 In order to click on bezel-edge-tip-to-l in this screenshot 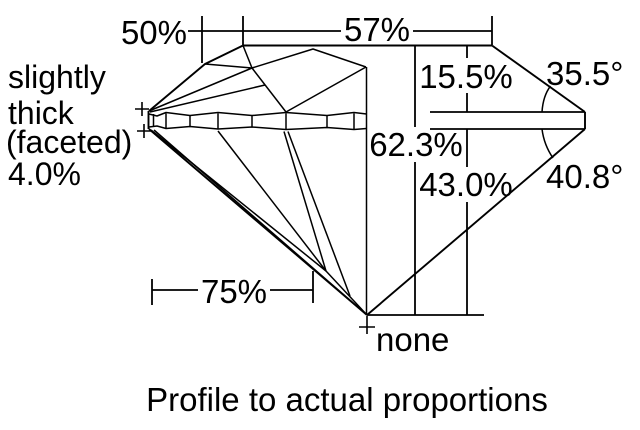, I will do `click(200, 89)`.